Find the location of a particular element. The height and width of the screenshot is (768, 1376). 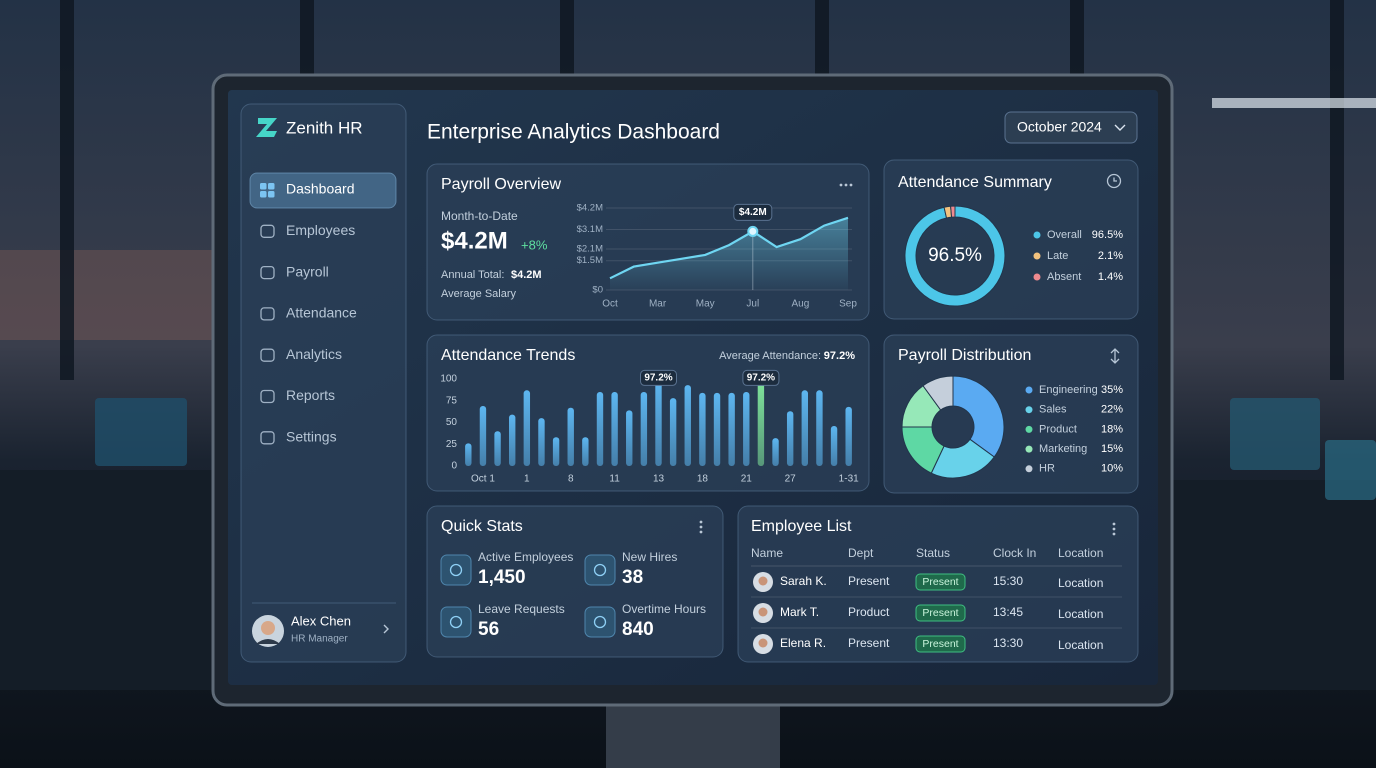

line is located at coordinates (729, 248).